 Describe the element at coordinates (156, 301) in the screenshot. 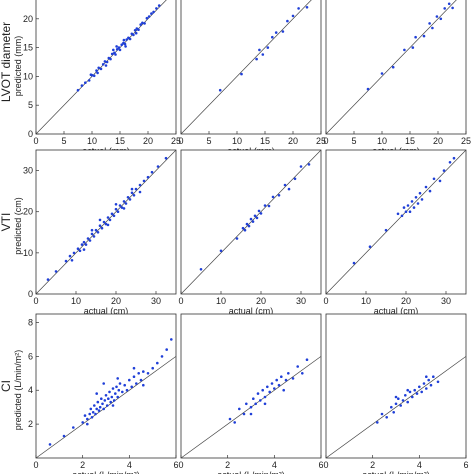

I see `x-tick-label: 30` at that location.